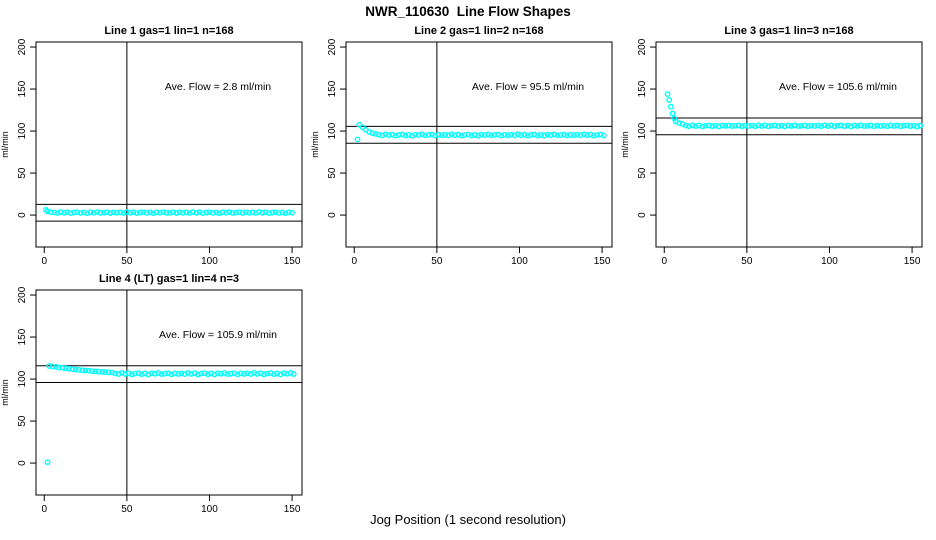 The image size is (936, 540). I want to click on plot-box, so click(789, 144).